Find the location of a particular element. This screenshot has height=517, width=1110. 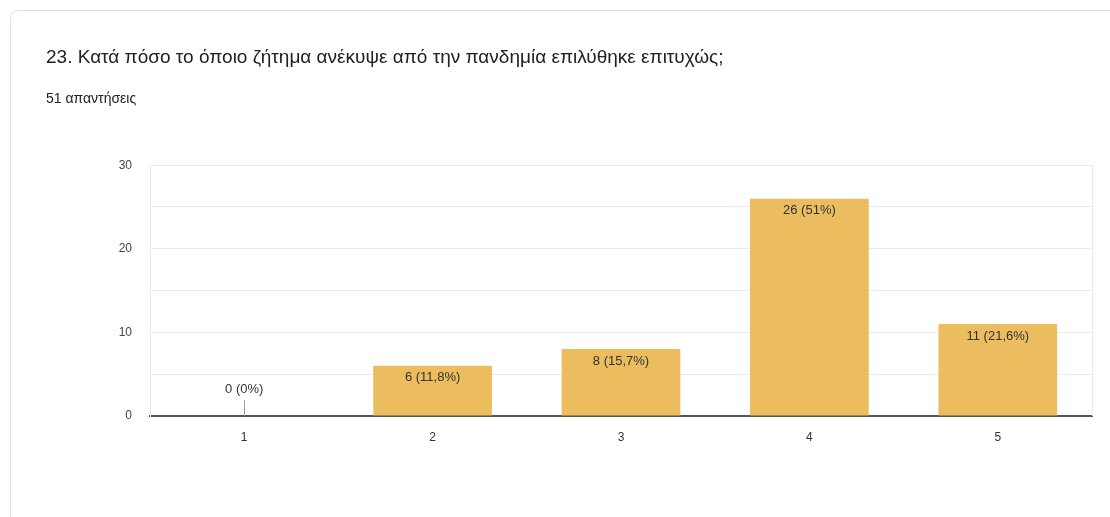

data-label: 6 (11,8%) is located at coordinates (432, 377).